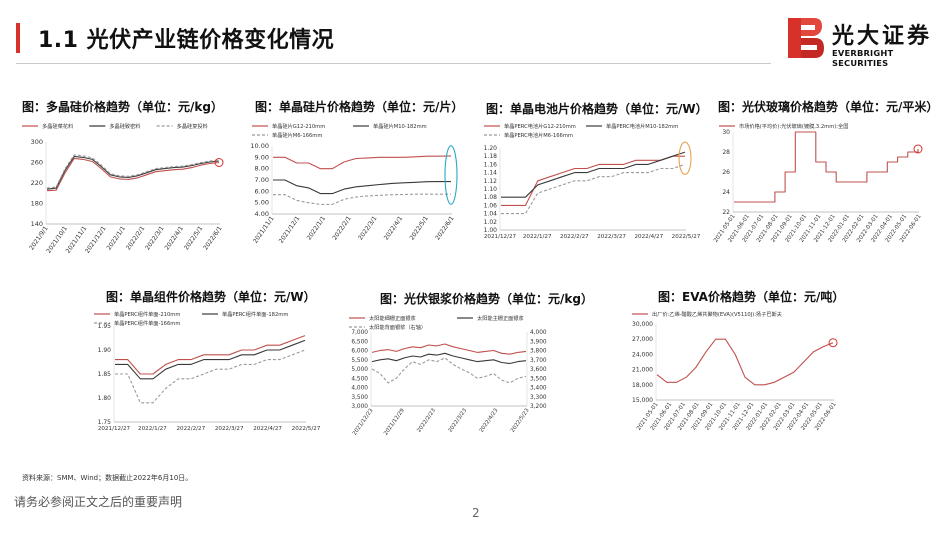 The image size is (950, 535). I want to click on x-tick-label: 2021/12/23, so click(363, 422).